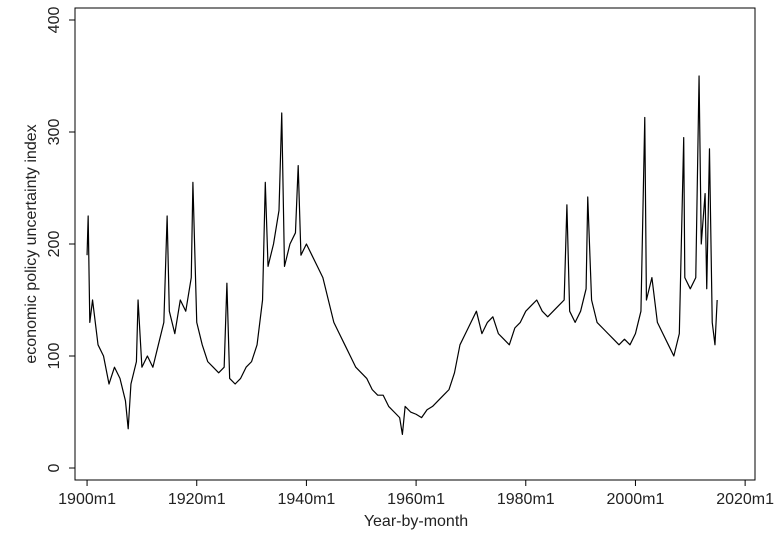 This screenshot has width=780, height=540. I want to click on x-tick-label: 2000m1, so click(636, 499).